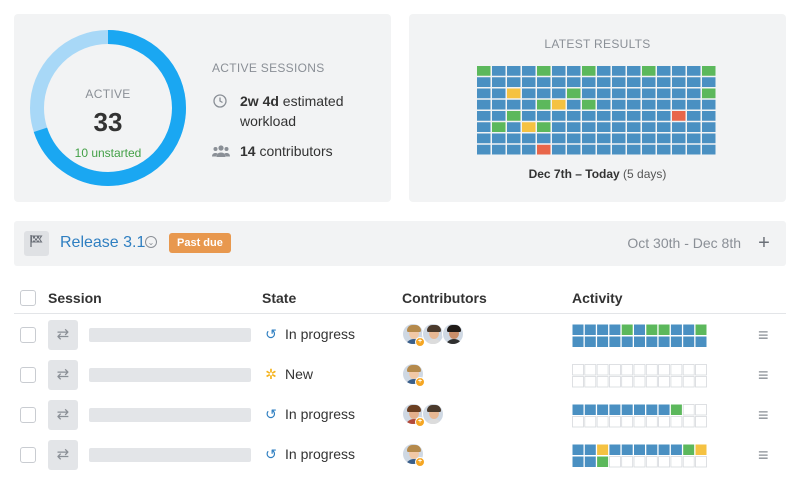  I want to click on select-all-checkbox, so click(28, 298).